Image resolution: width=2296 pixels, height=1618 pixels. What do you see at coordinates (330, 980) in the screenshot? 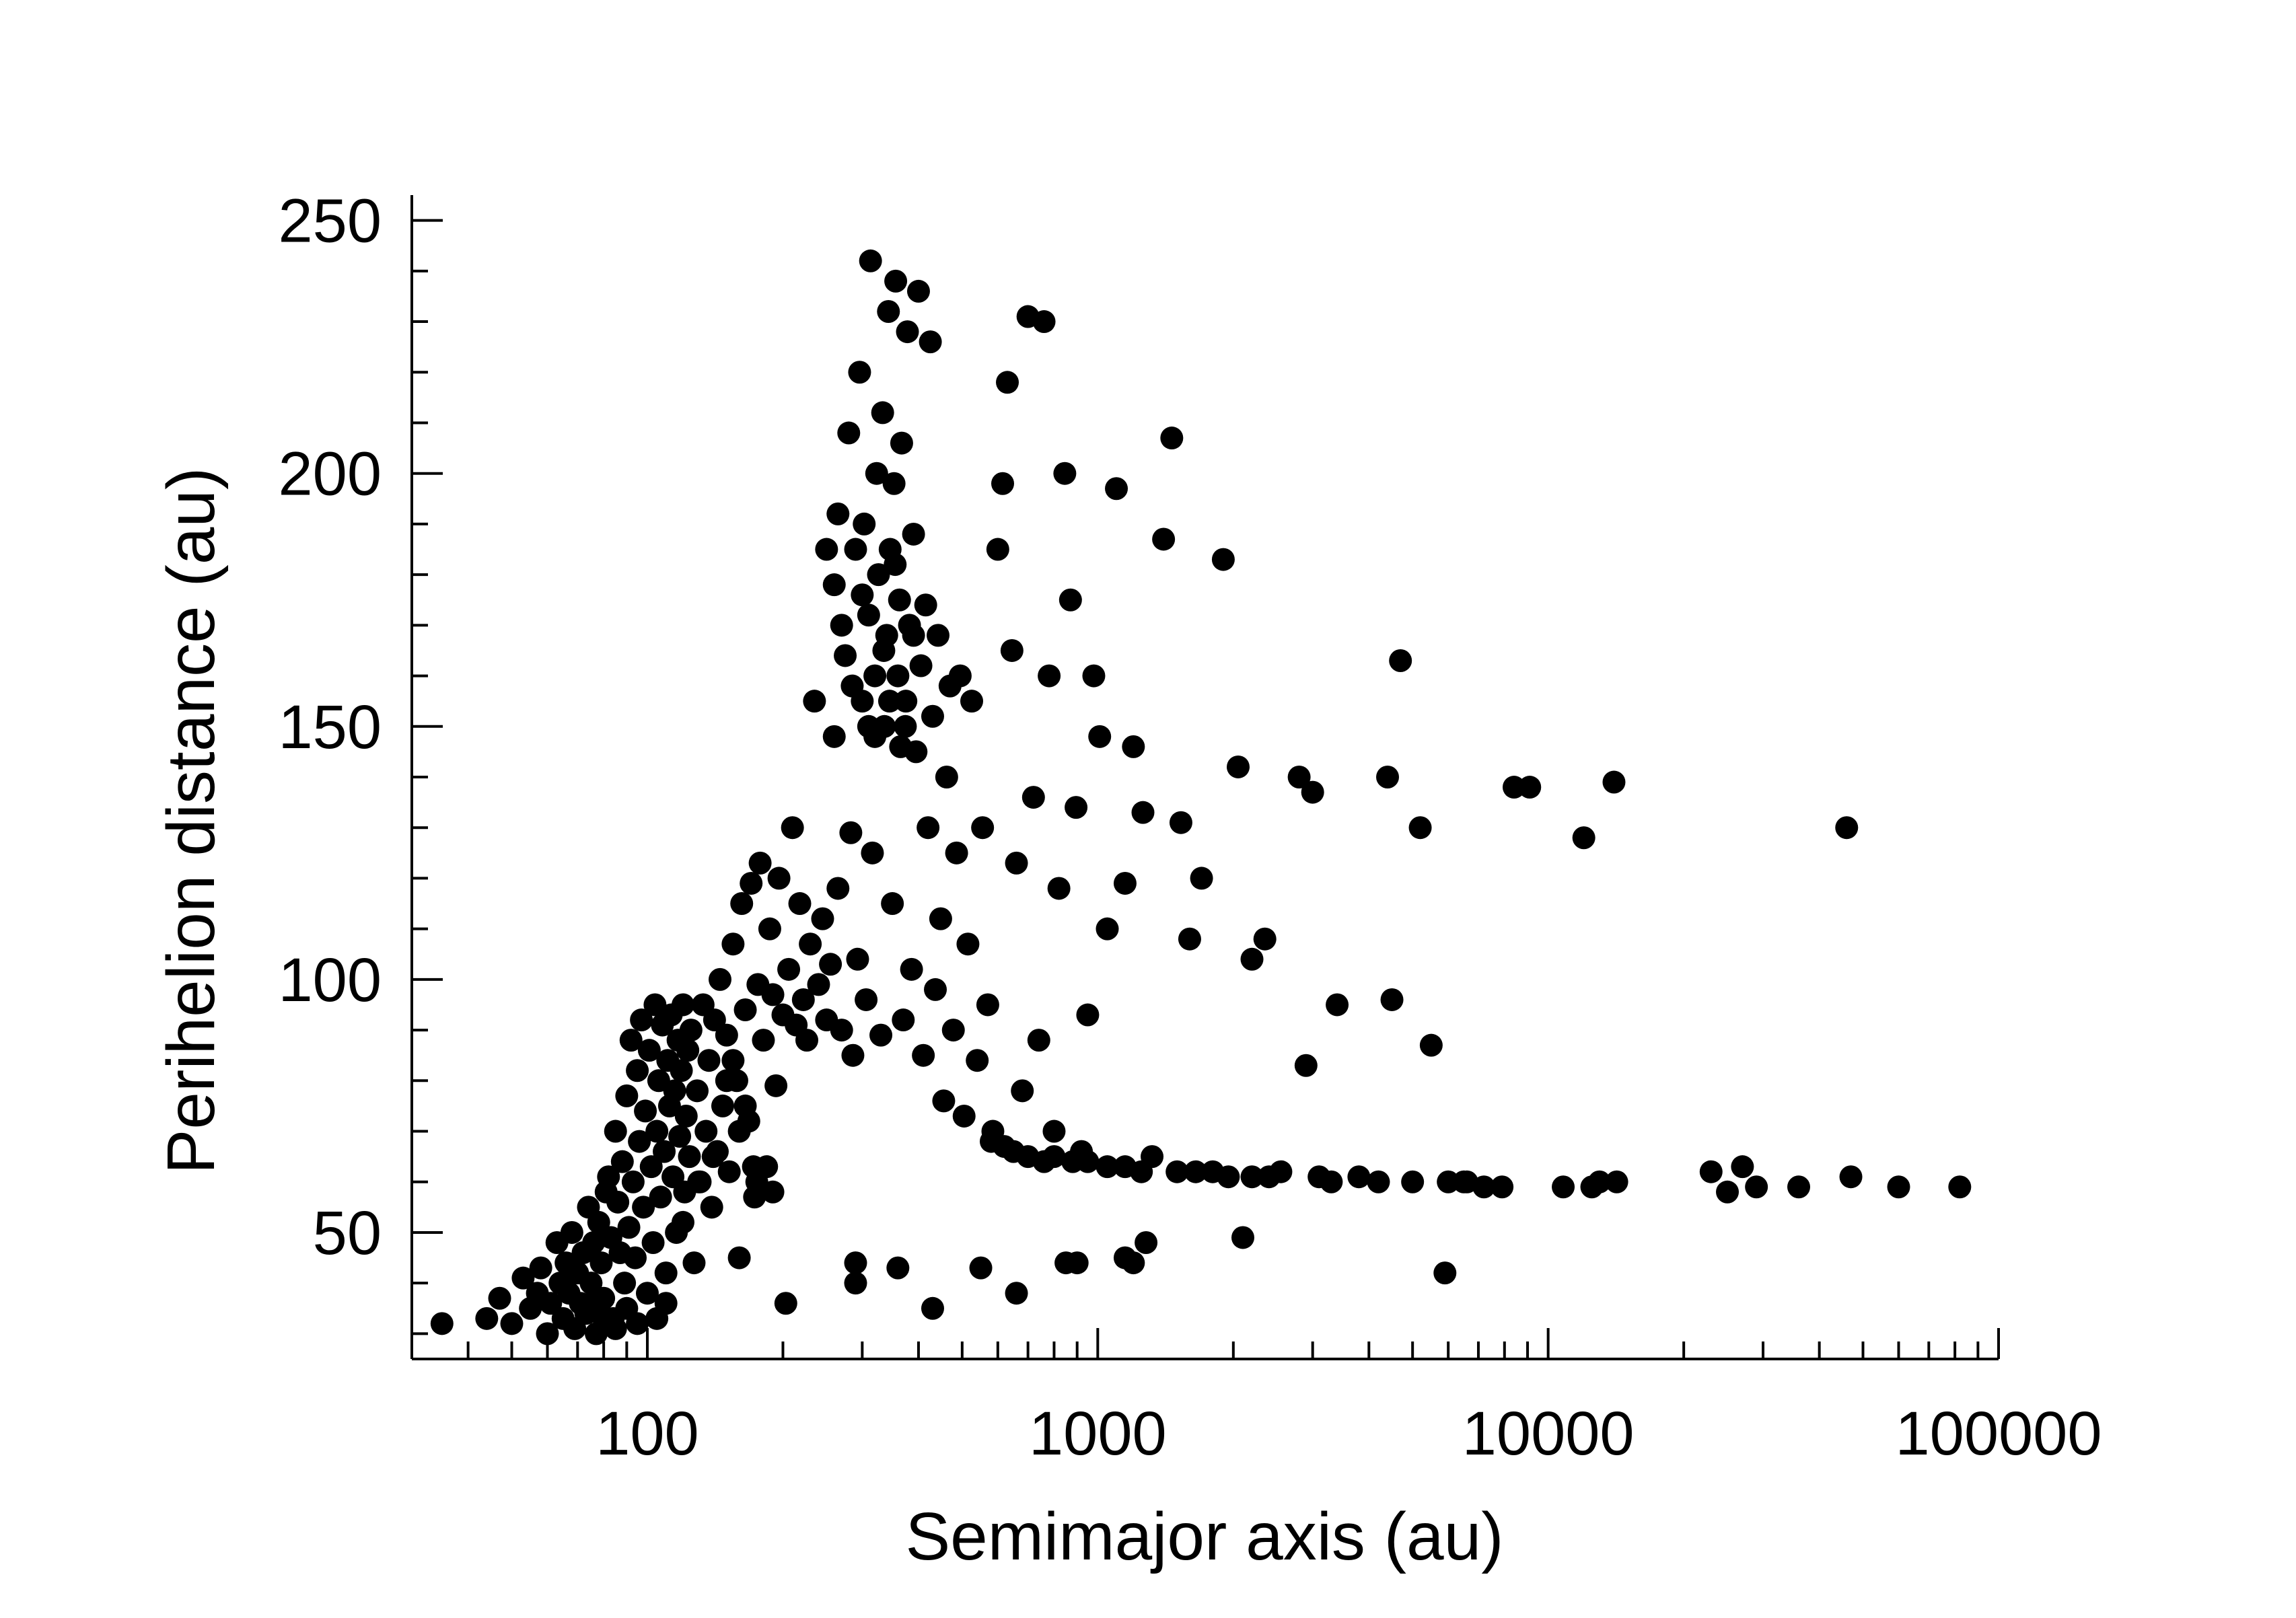
I see `y-tick-label: 100` at bounding box center [330, 980].